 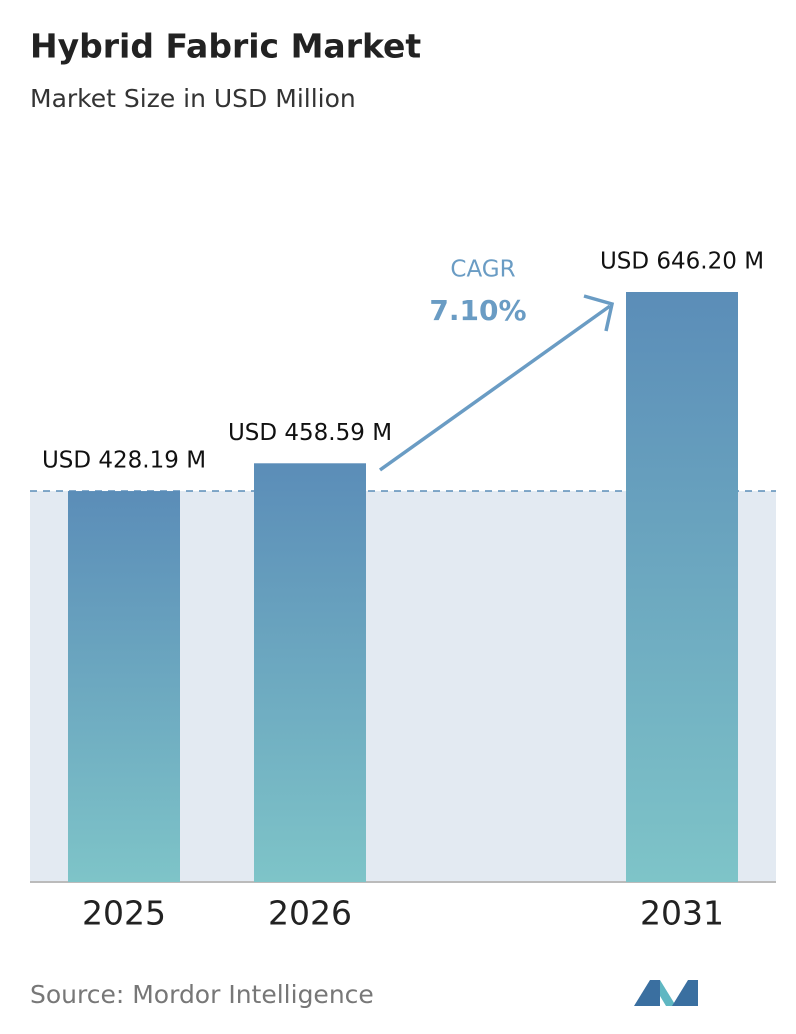 What do you see at coordinates (477, 310) in the screenshot?
I see `cagr-value: 7.10%` at bounding box center [477, 310].